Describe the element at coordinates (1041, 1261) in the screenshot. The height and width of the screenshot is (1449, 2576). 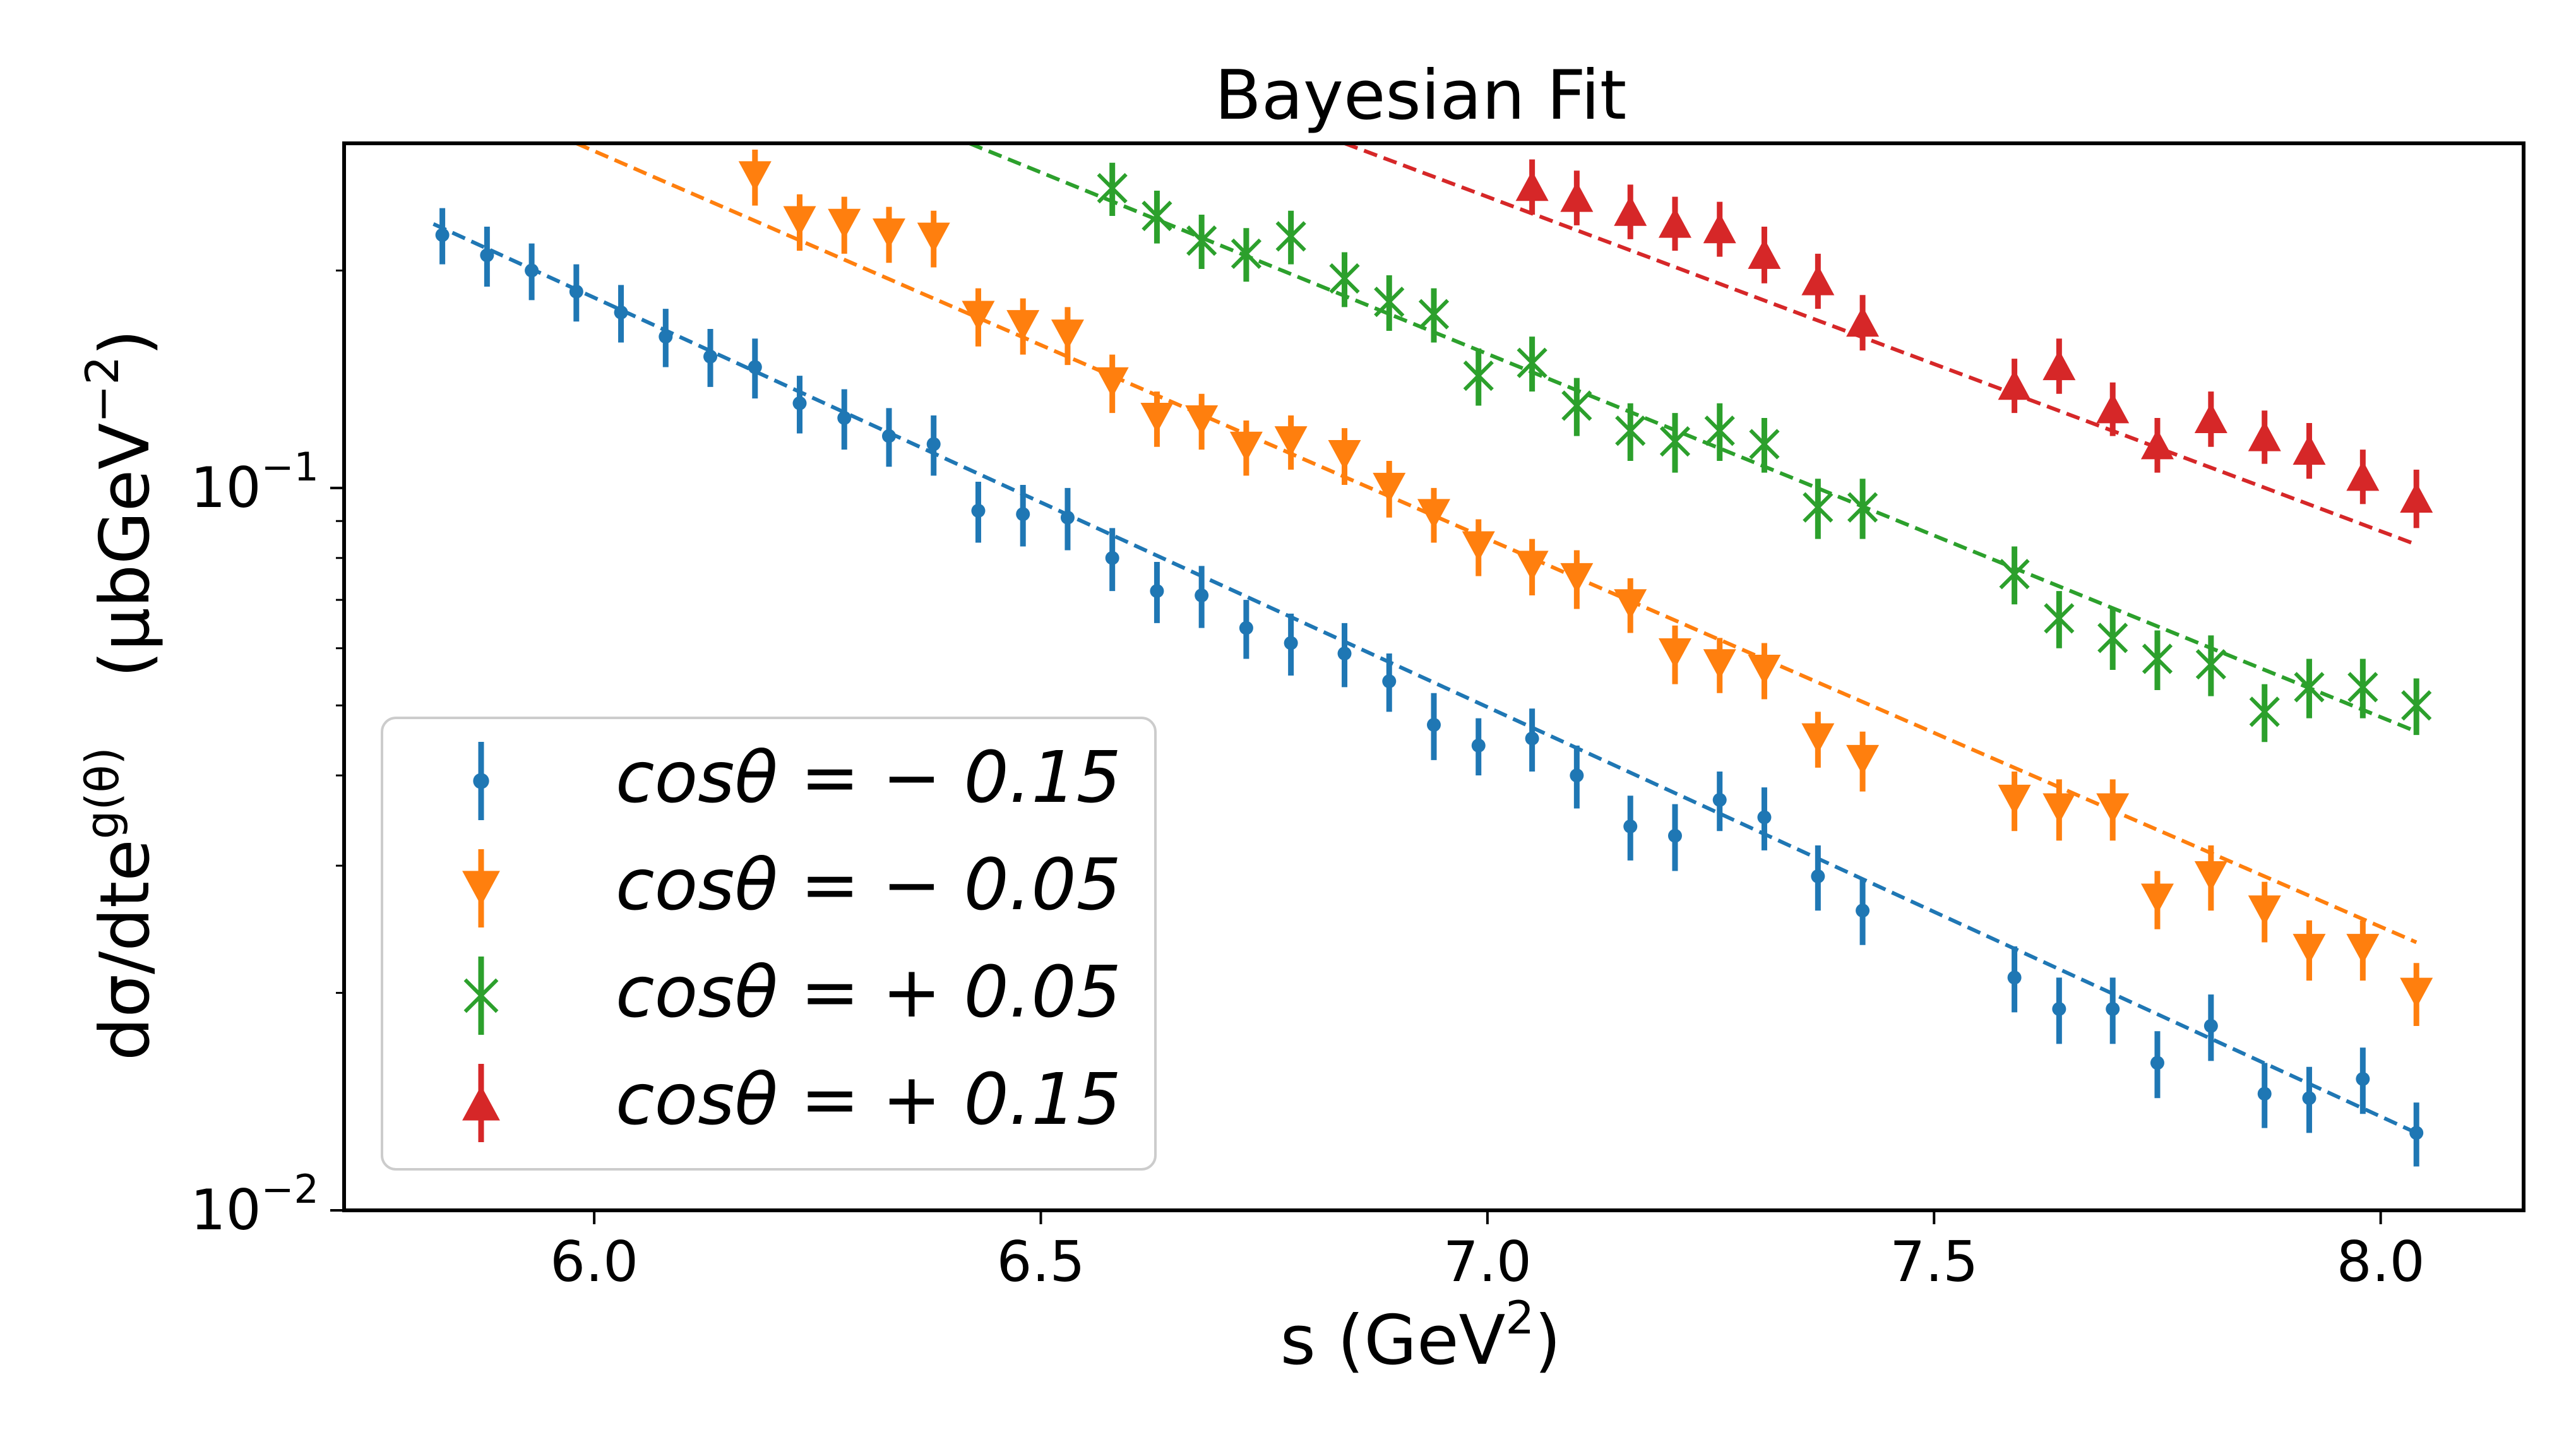
I see `x-tick-label: 6.5` at that location.